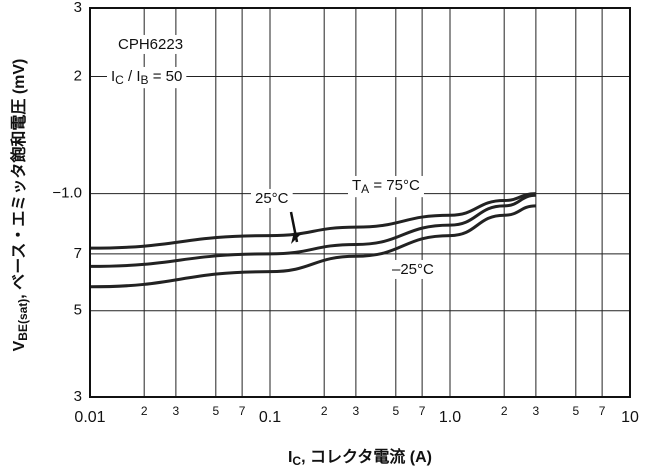  I want to click on text-part: CPH6223, so click(150, 44).